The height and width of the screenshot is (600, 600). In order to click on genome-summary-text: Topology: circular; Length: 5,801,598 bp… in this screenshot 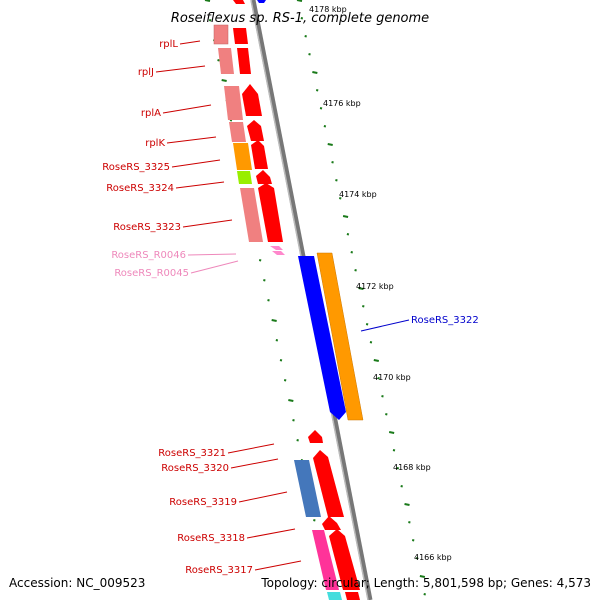, I will do `click(426, 583)`.